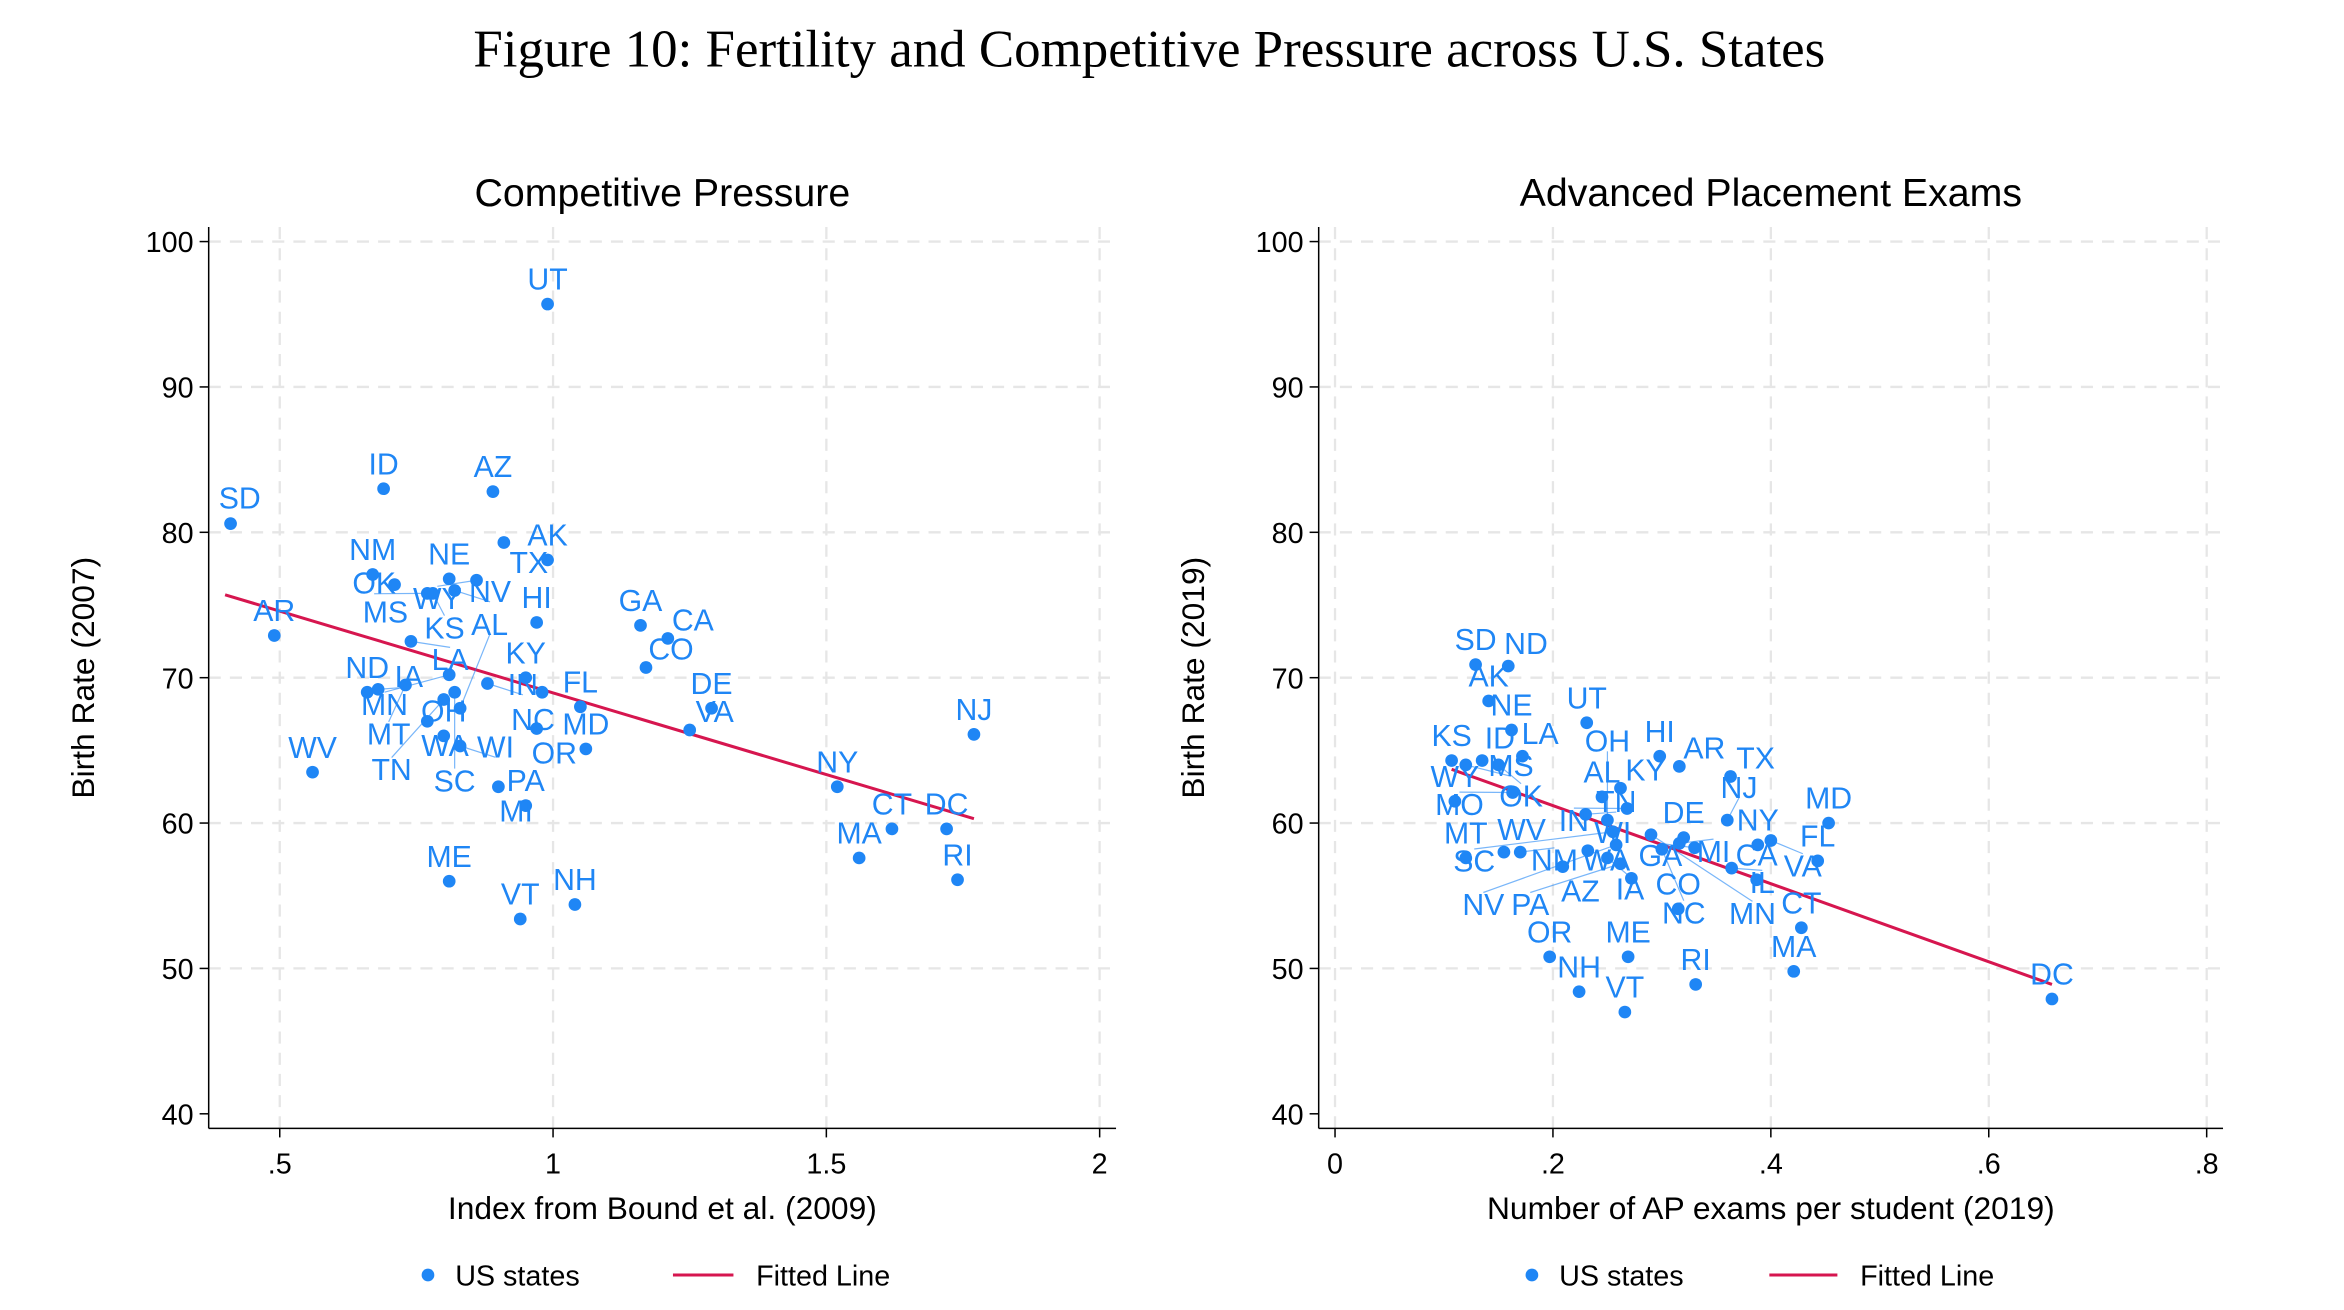 This screenshot has width=2344, height=1310. Describe the element at coordinates (1579, 967) in the screenshot. I see `data-label-NH: NH` at that location.